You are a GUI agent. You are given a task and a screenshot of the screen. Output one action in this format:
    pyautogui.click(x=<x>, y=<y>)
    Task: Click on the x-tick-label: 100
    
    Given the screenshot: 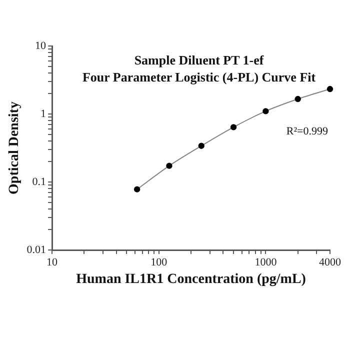 What is the action you would take?
    pyautogui.click(x=159, y=262)
    